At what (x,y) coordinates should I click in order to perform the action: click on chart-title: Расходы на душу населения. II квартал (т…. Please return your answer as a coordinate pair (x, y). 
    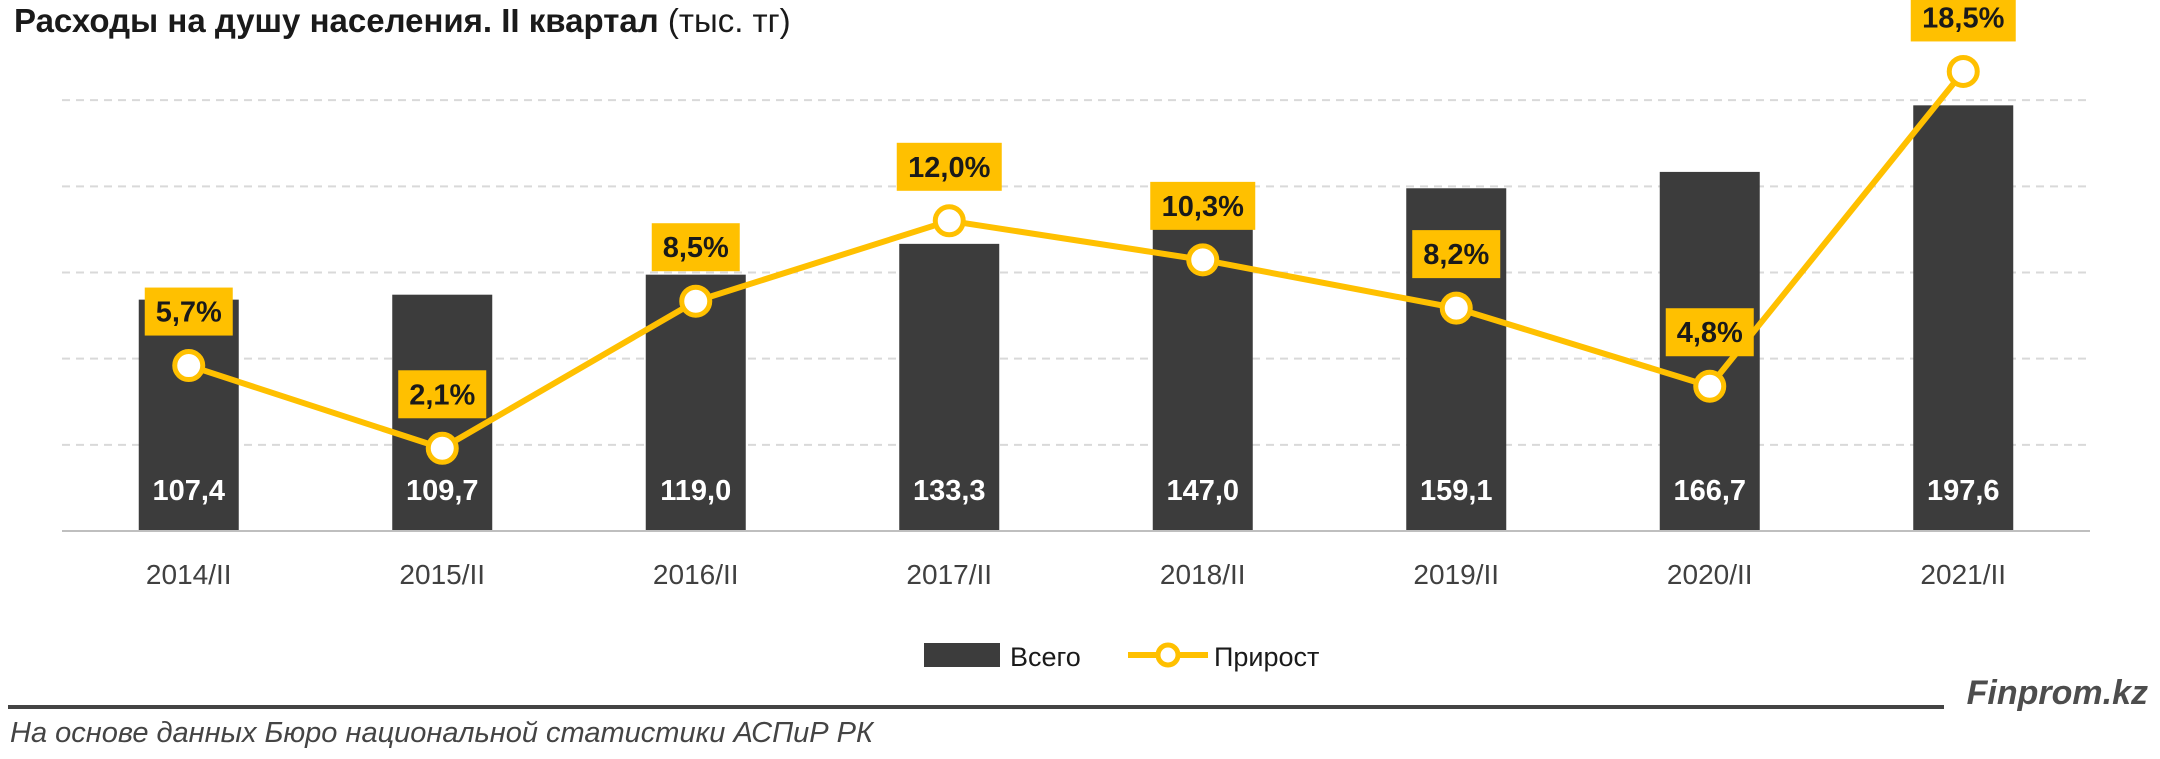
    Looking at the image, I should click on (402, 21).